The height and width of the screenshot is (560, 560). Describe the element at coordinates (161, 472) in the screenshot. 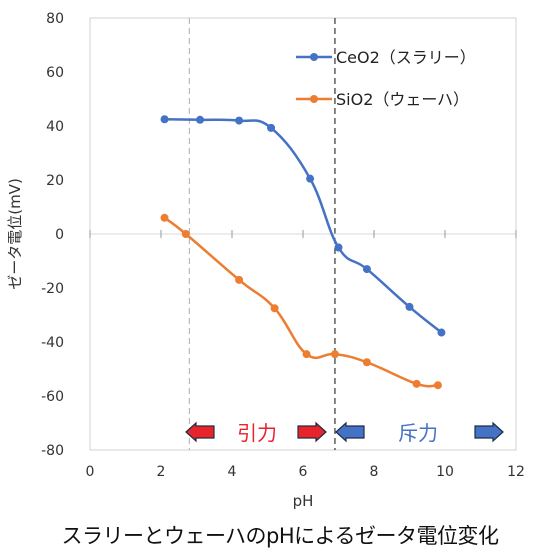

I see `x-tick-label: 2` at that location.